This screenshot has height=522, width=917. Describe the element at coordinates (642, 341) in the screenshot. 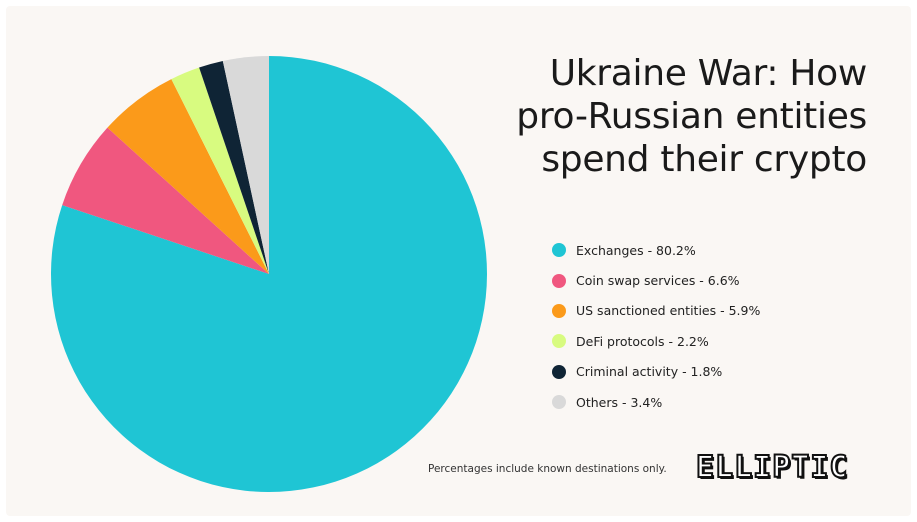

I see `legend-label-defi: DeFi protocols - 2.2%` at that location.